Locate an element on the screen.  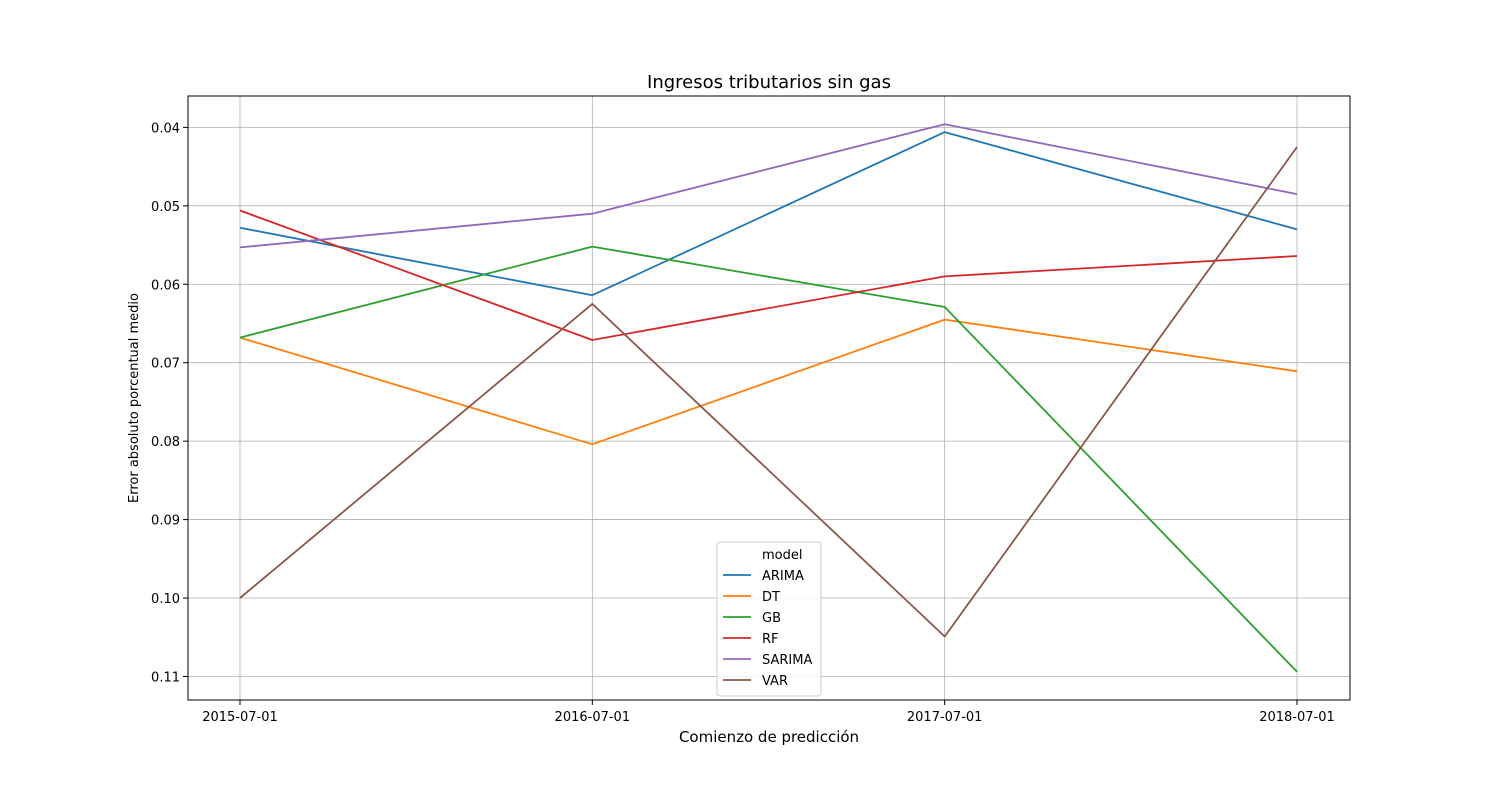
legend-label-rf: RF is located at coordinates (770, 639).